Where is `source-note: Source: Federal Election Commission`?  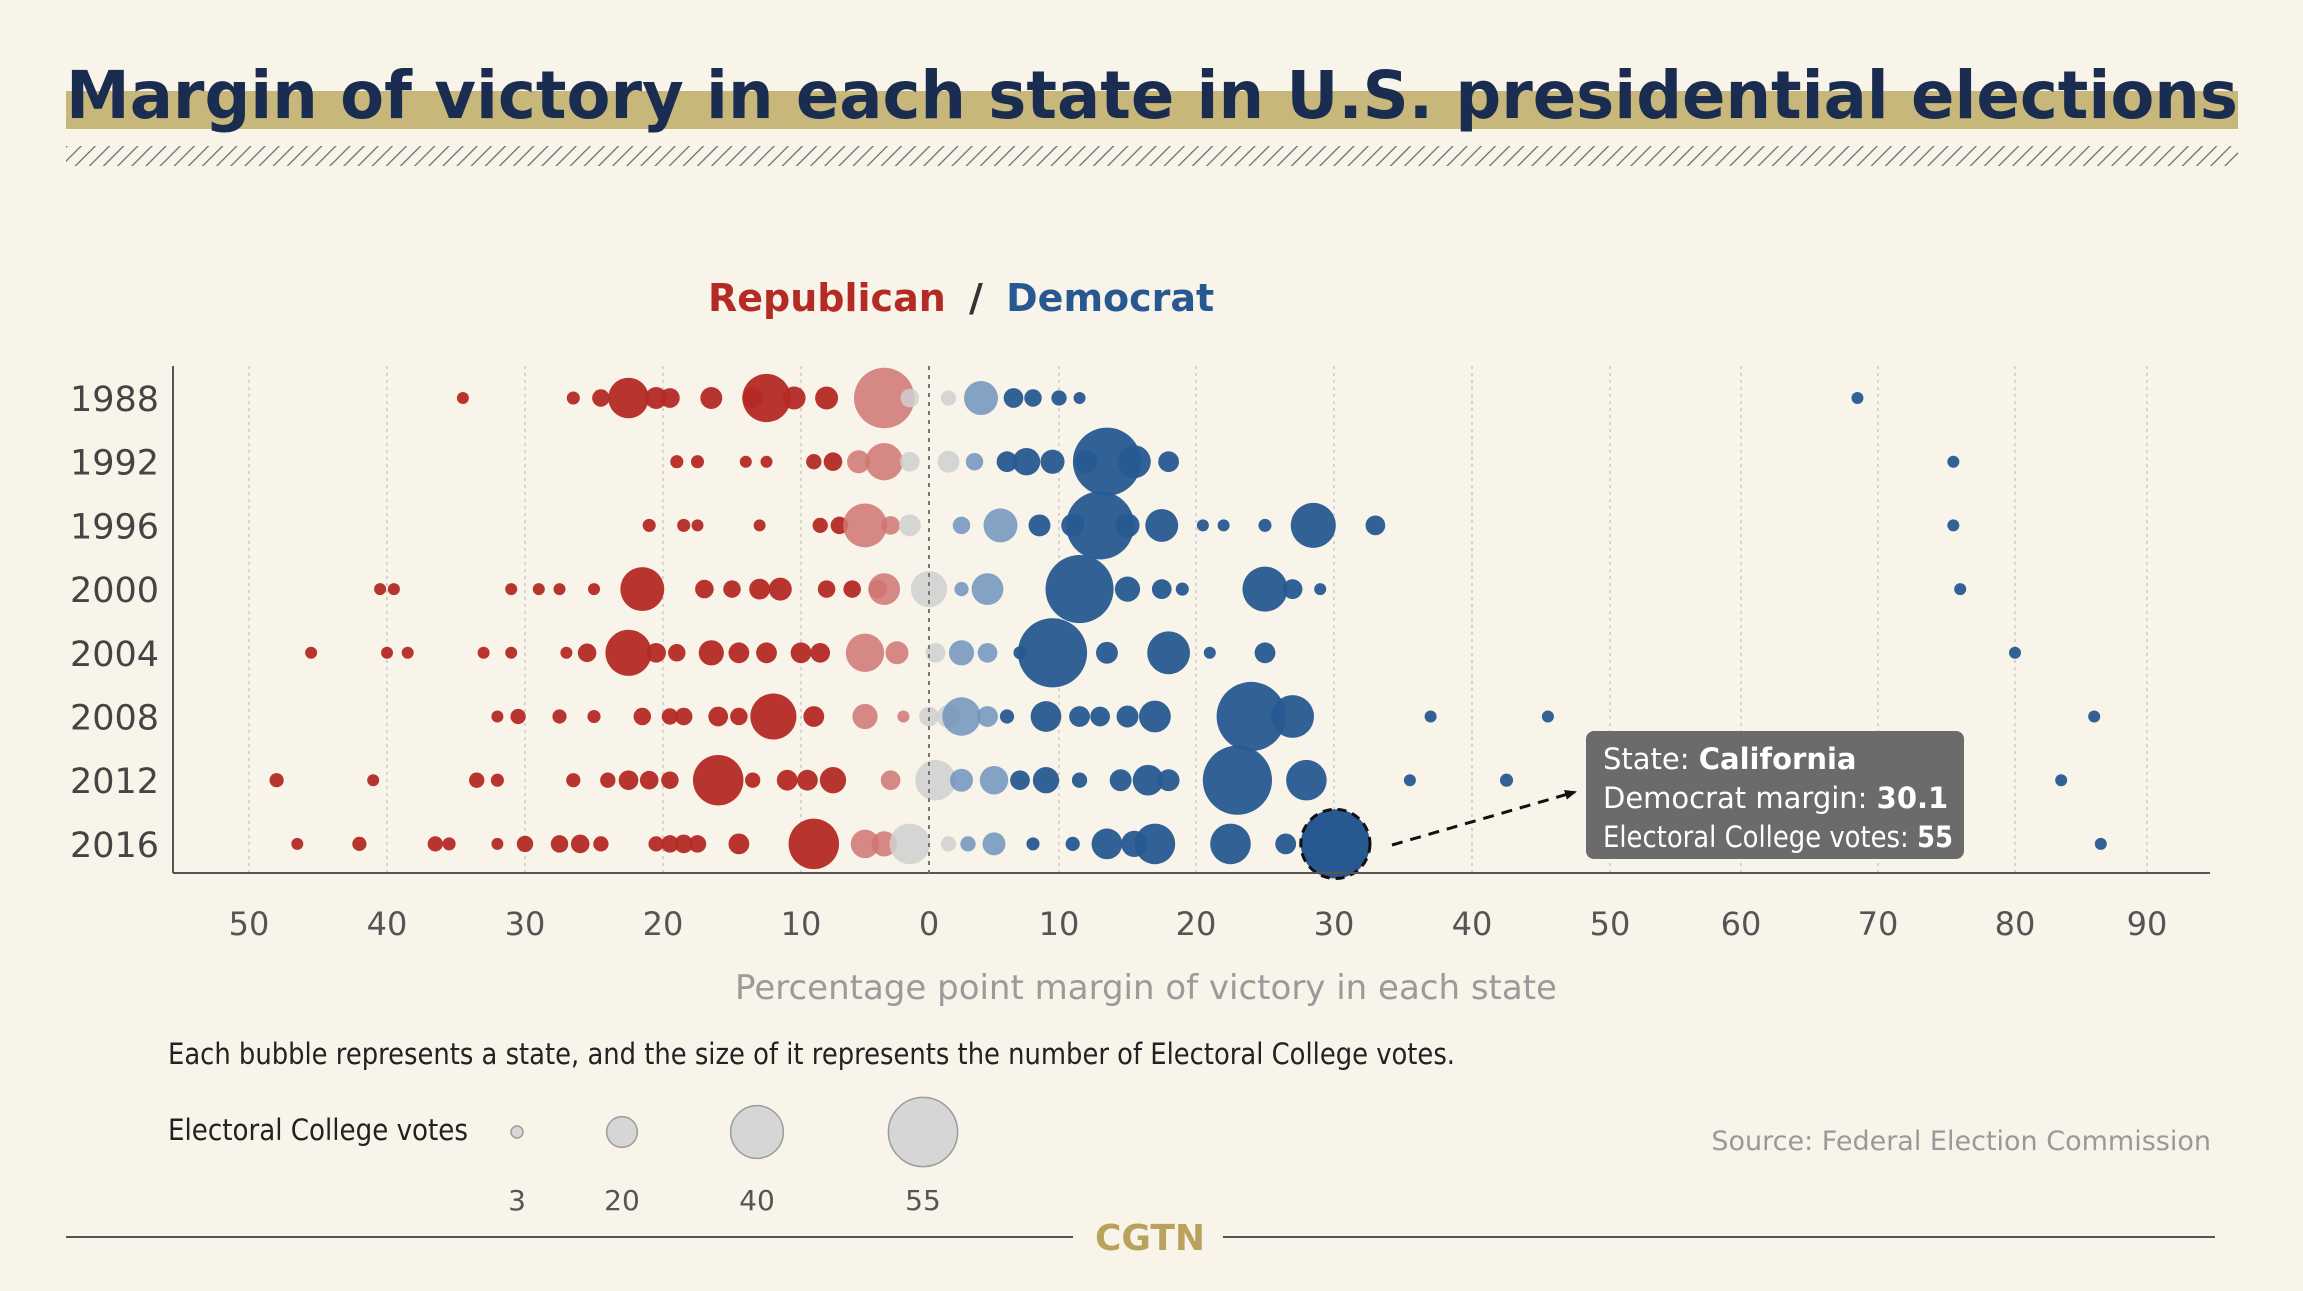 source-note: Source: Federal Election Commission is located at coordinates (1961, 1141).